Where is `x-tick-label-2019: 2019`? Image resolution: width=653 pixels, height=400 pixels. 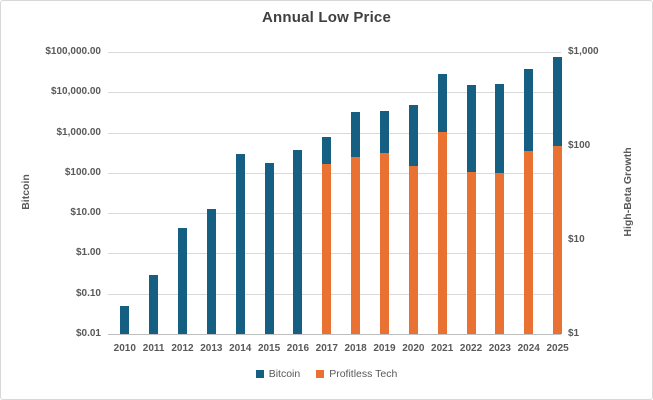
x-tick-label-2019: 2019 is located at coordinates (384, 348).